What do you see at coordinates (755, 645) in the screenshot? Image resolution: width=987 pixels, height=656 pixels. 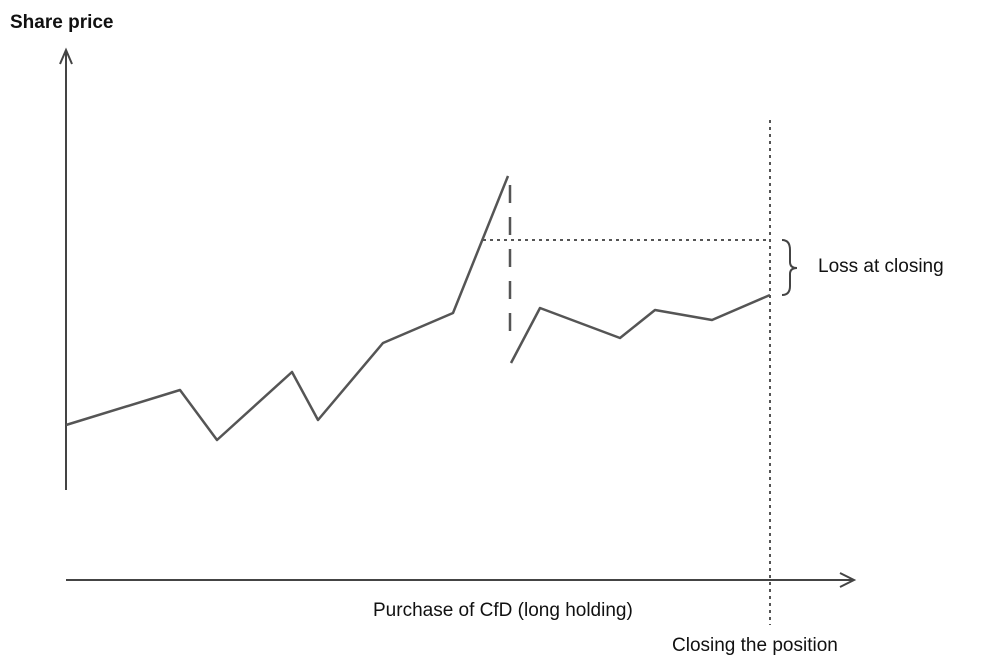 I see `closing-label: Closing the position` at bounding box center [755, 645].